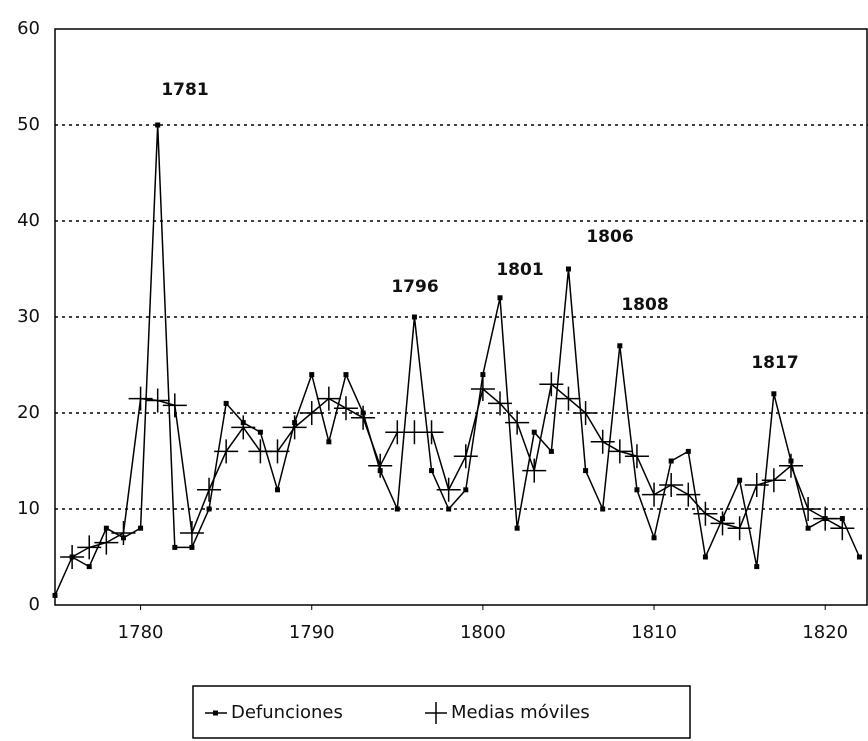 This screenshot has width=868, height=741. I want to click on annotation: 1817, so click(774, 363).